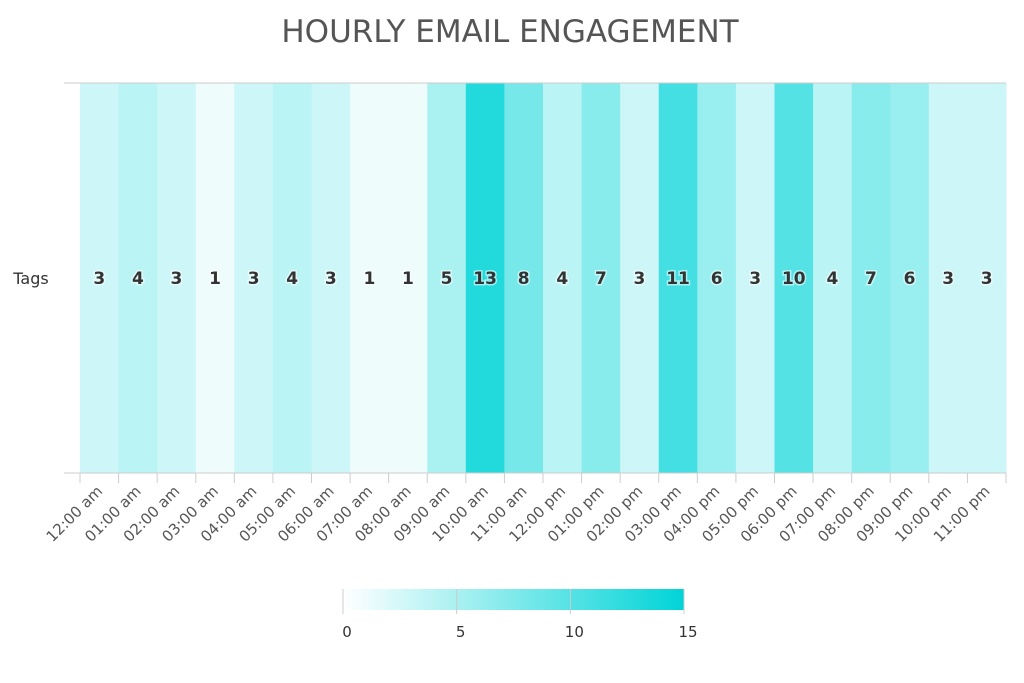  What do you see at coordinates (513, 599) in the screenshot?
I see `legend-color-bar` at bounding box center [513, 599].